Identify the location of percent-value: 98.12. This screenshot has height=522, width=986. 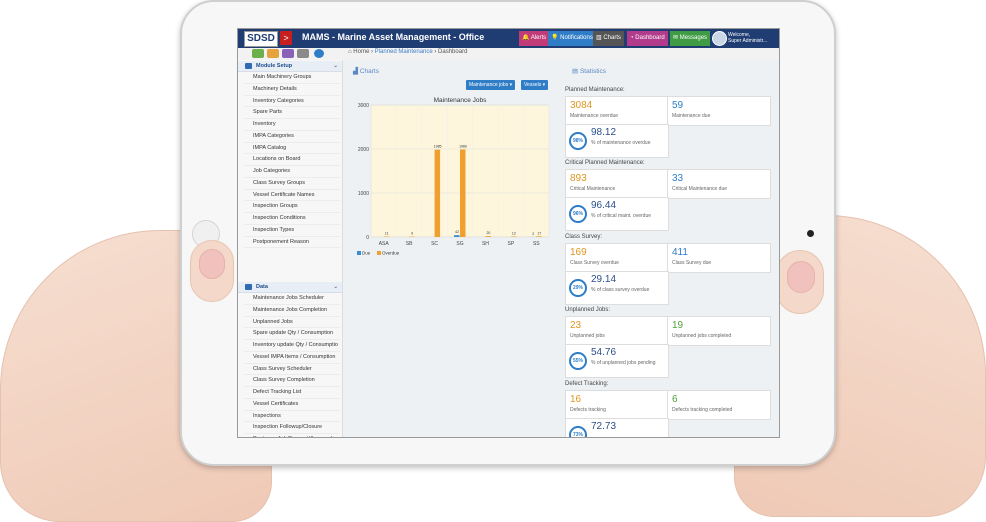
(603, 132).